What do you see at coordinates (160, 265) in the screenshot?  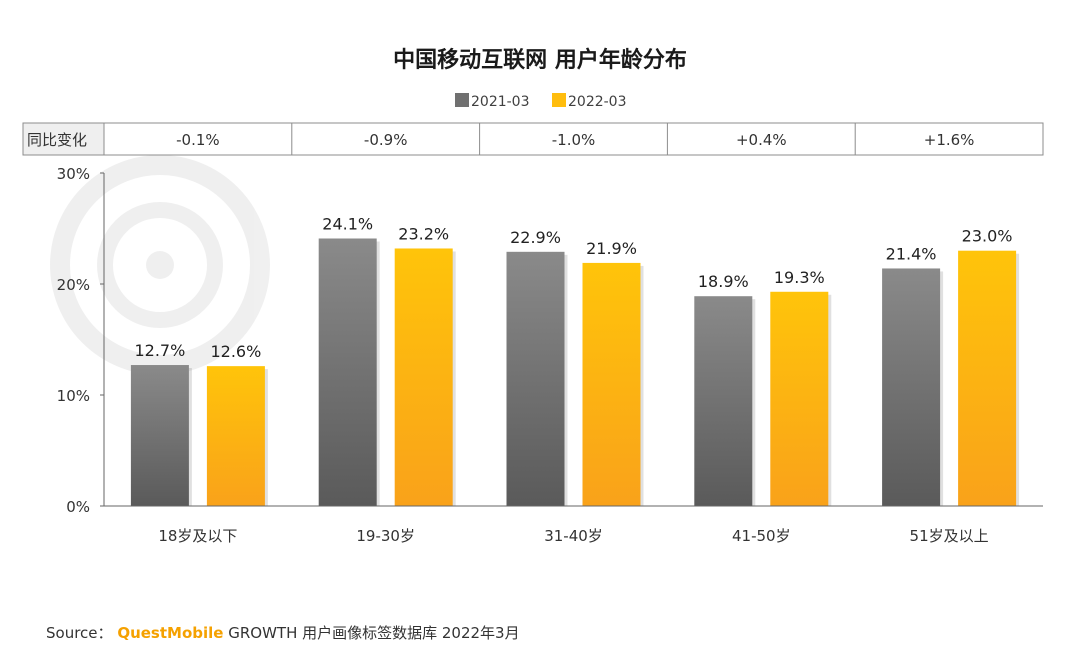 I see `watermark` at bounding box center [160, 265].